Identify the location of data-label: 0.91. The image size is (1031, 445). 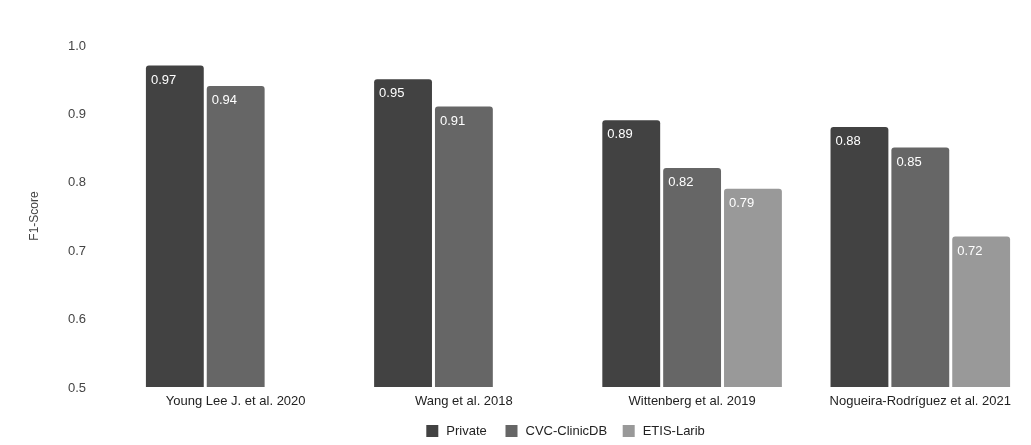
(452, 120).